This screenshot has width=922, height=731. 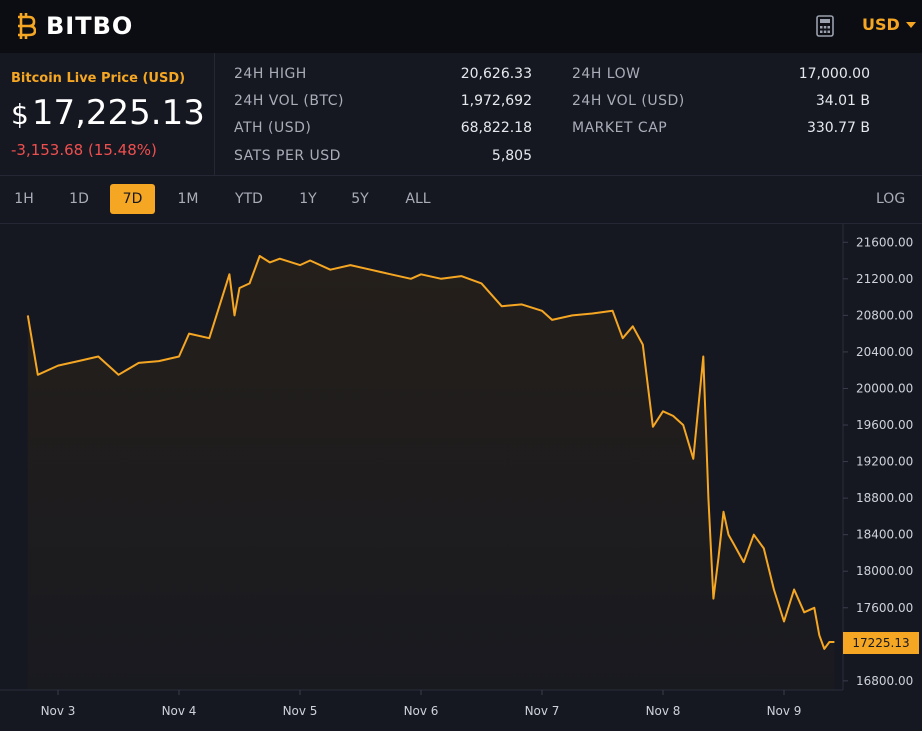 What do you see at coordinates (910, 24) in the screenshot?
I see `chevron-down-icon` at bounding box center [910, 24].